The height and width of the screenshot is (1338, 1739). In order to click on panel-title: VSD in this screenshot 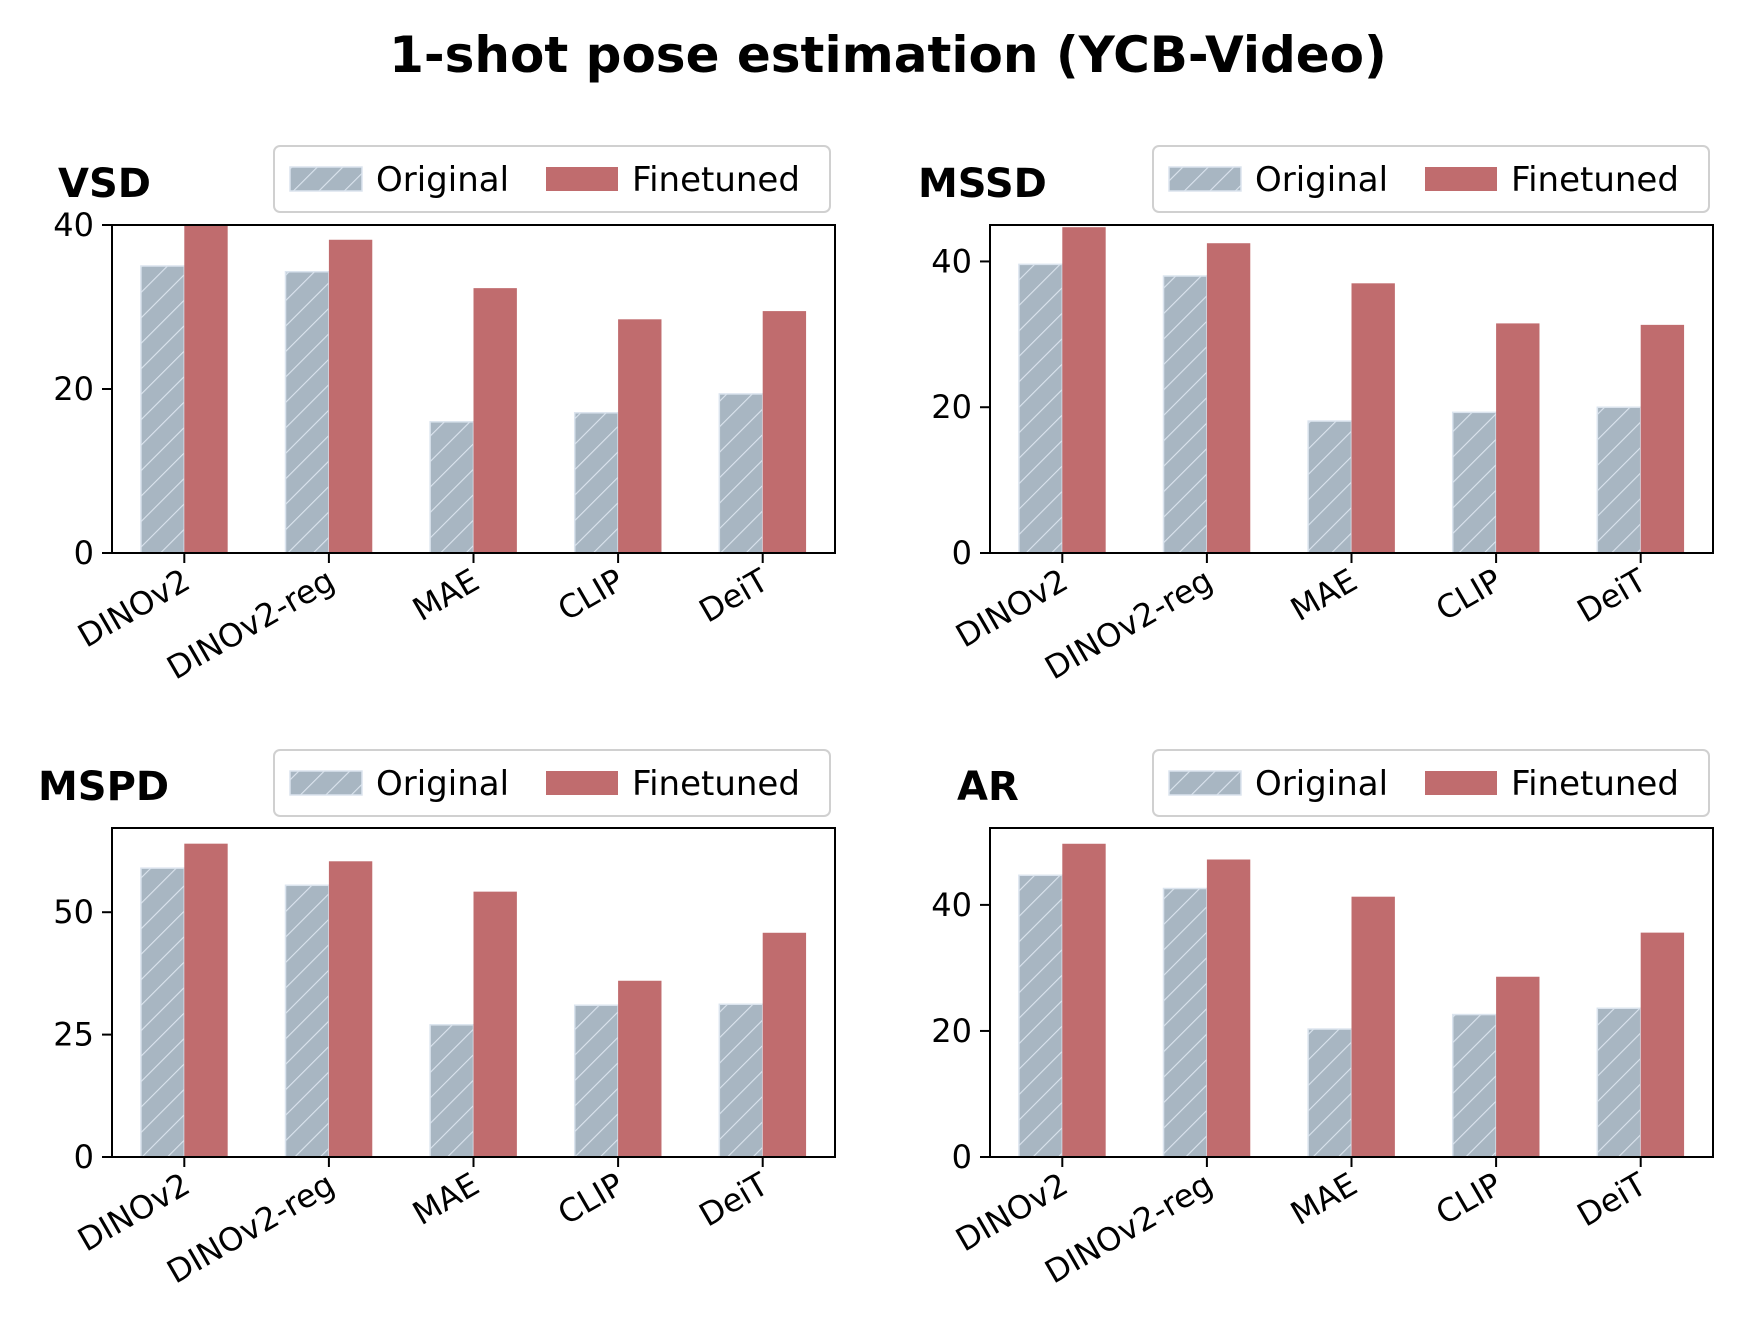, I will do `click(104, 184)`.